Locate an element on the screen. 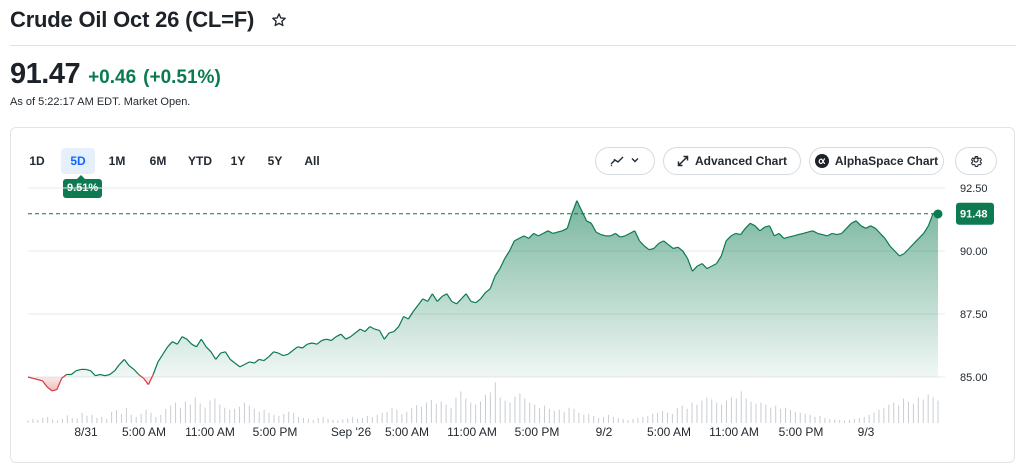 This screenshot has height=466, width=1022. range-5d: 5D is located at coordinates (78, 161).